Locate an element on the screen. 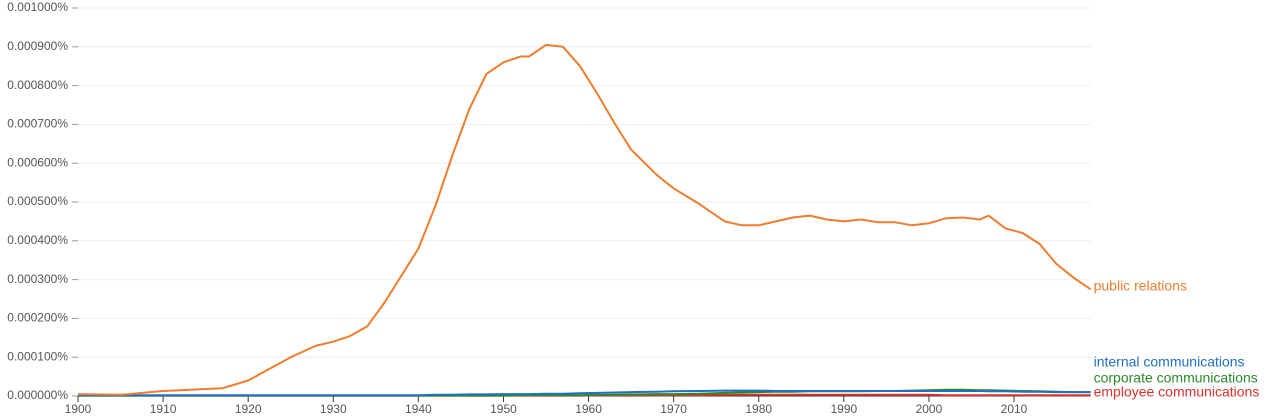 This screenshot has height=420, width=1278. x-tick-label: 2000 is located at coordinates (929, 409).